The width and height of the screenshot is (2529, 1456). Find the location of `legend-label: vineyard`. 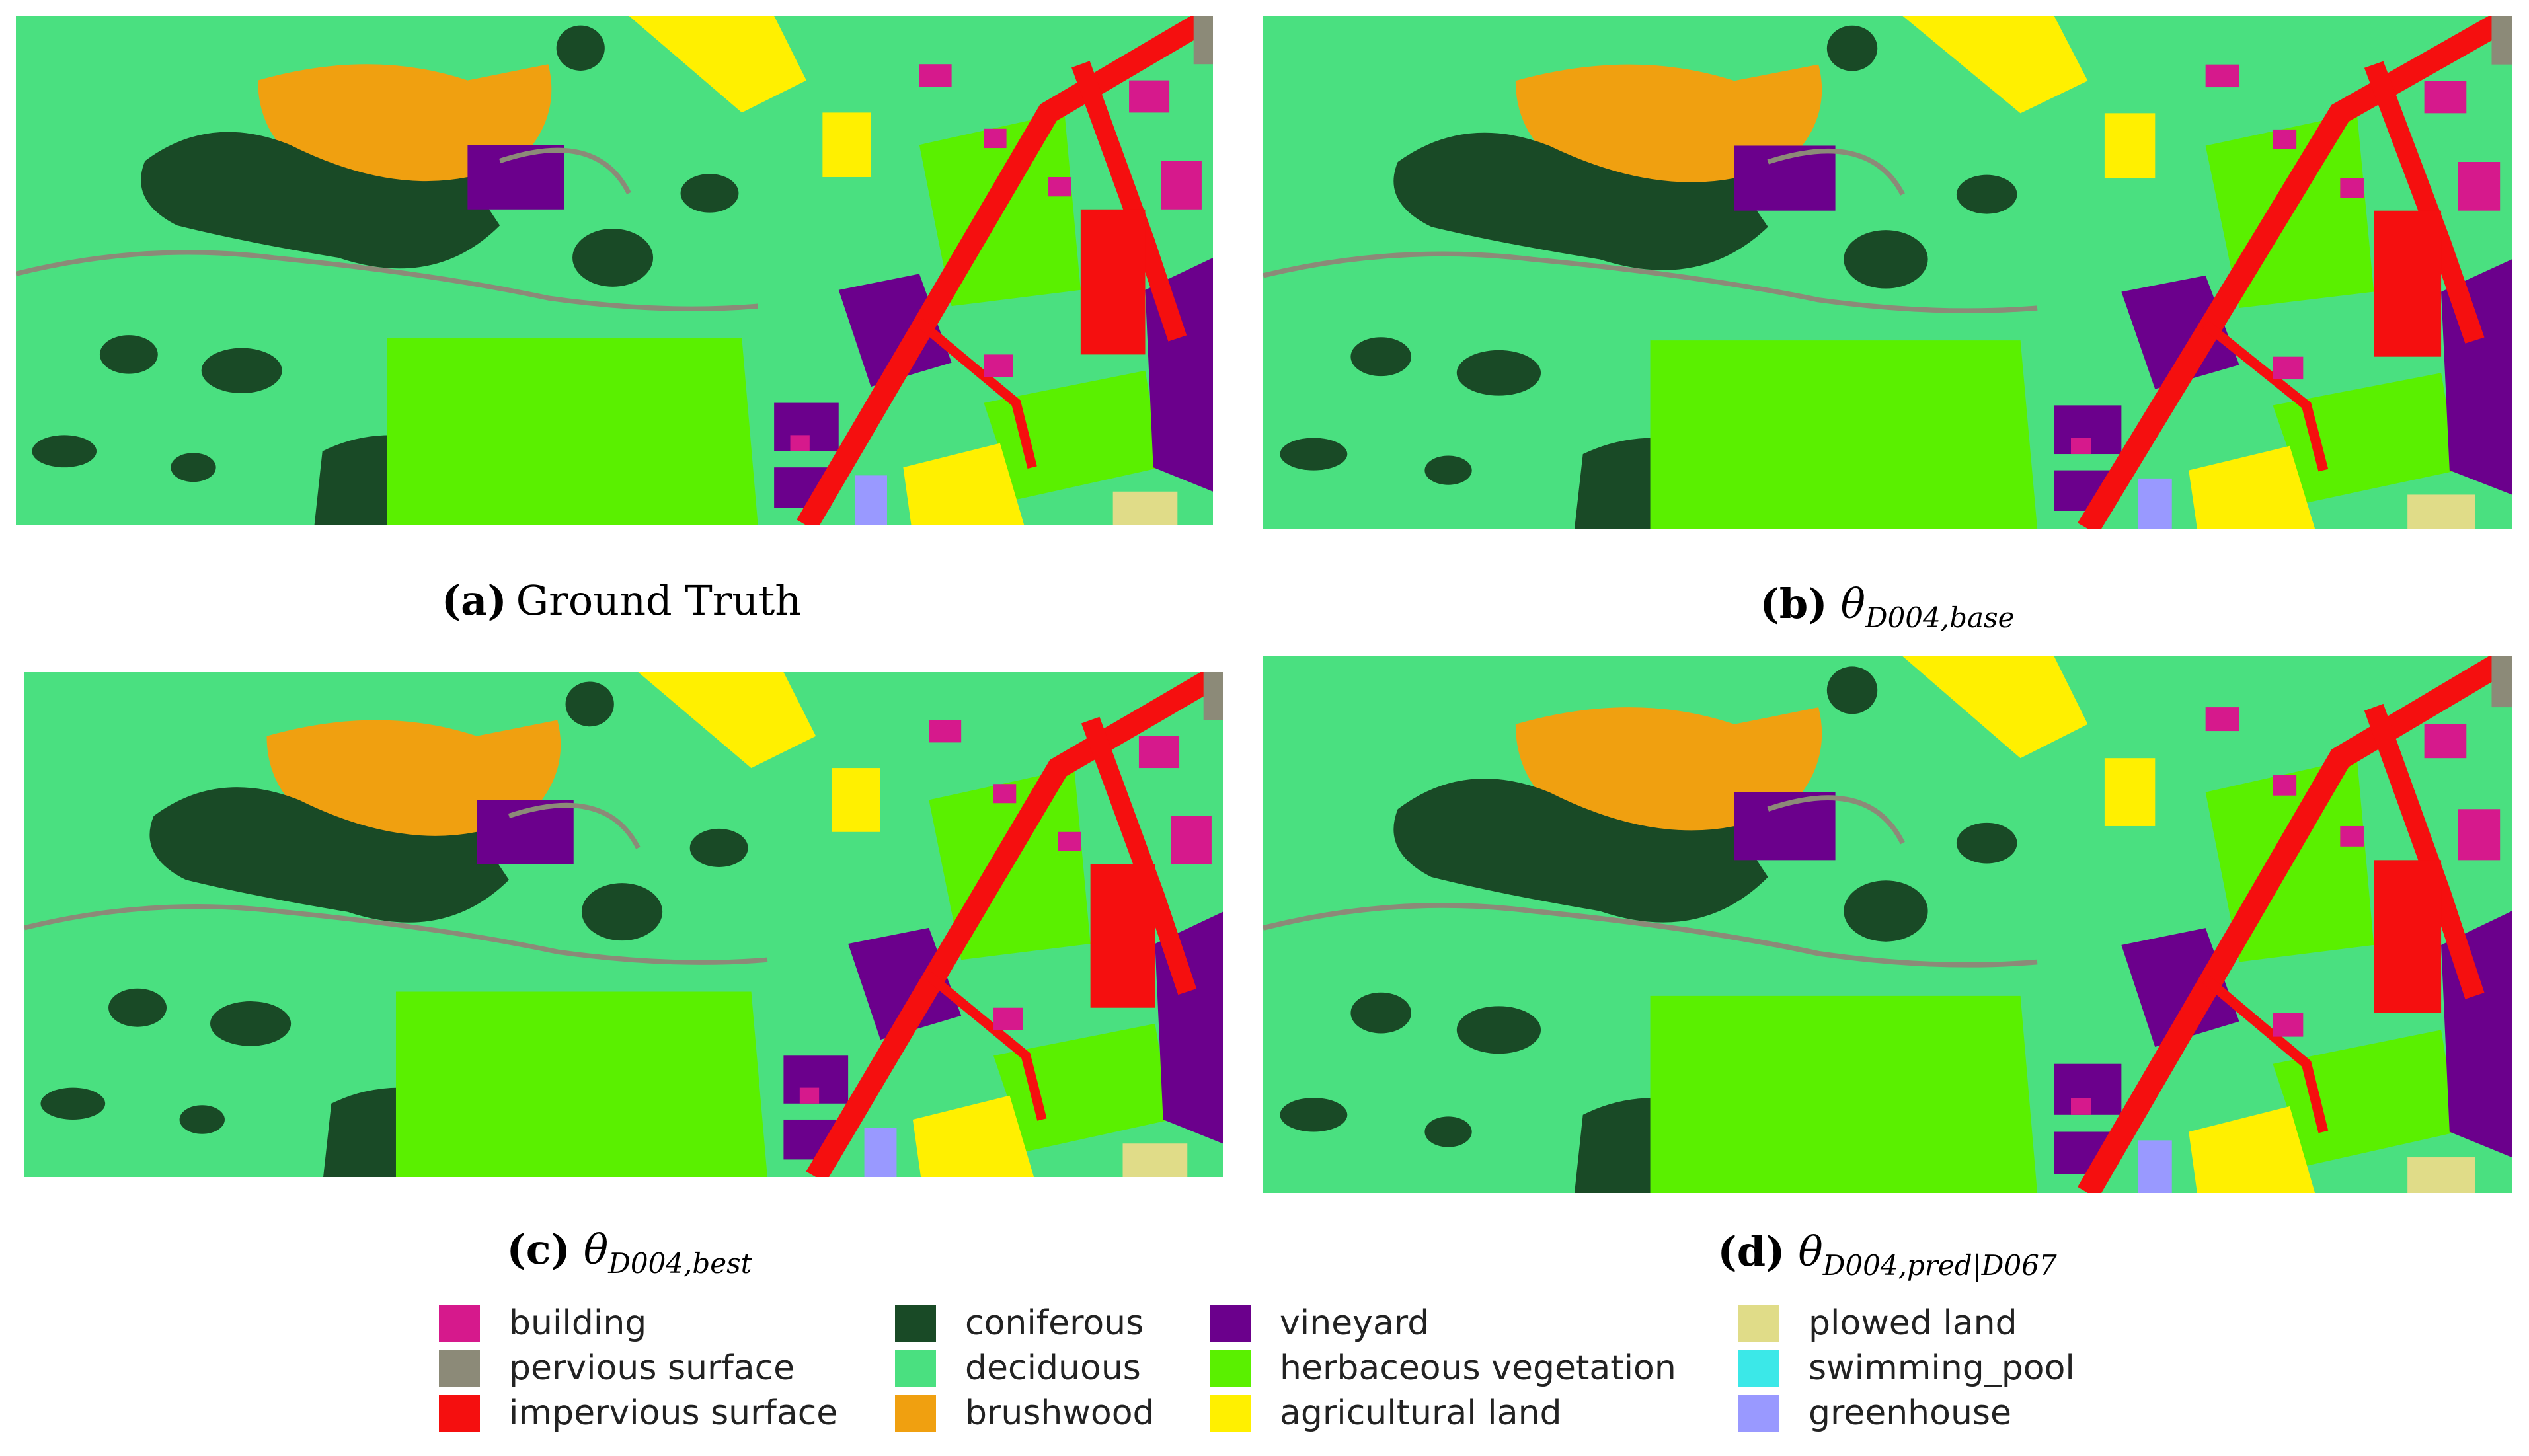

legend-label: vineyard is located at coordinates (1354, 1323).